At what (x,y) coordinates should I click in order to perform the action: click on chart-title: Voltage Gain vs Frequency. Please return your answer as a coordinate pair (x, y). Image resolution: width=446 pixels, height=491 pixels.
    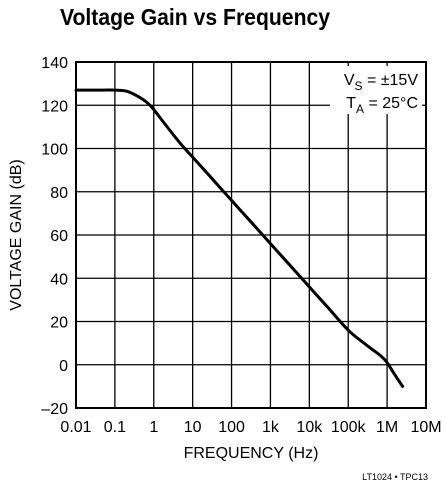
    Looking at the image, I should click on (195, 17).